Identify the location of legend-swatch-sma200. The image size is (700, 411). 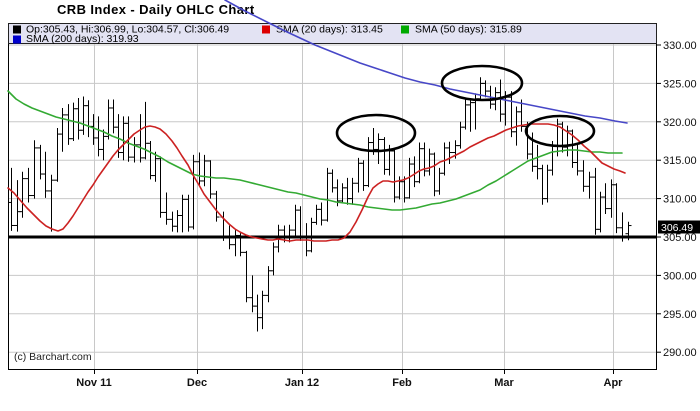
(17, 39).